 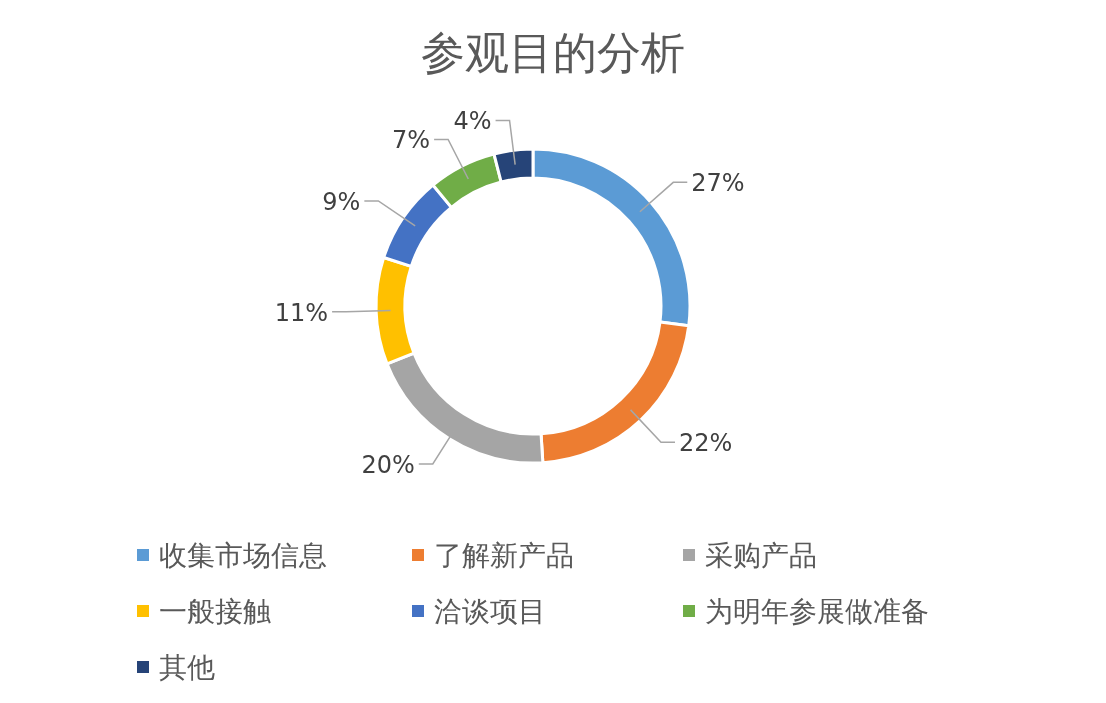 What do you see at coordinates (243, 555) in the screenshot?
I see `legend-label: 收集市场信息` at bounding box center [243, 555].